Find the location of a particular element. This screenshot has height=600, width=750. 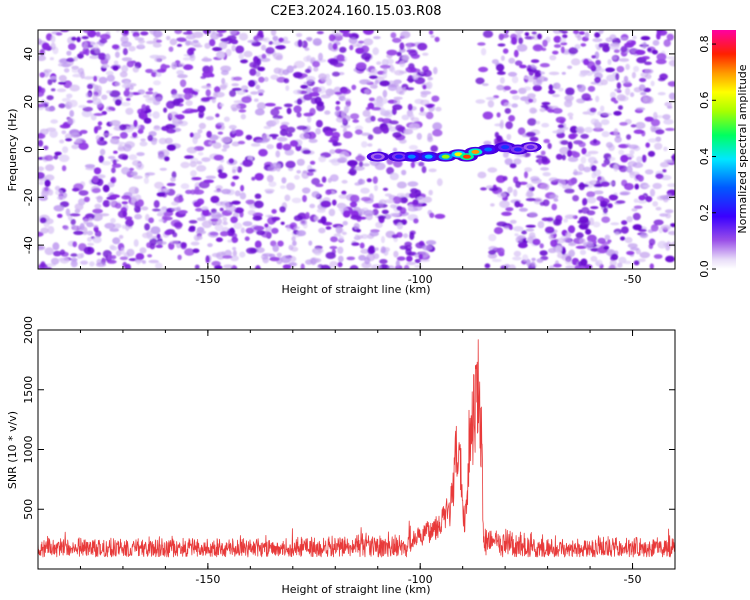

snr-x-axis-label: Height of straight line (km) is located at coordinates (355, 589).